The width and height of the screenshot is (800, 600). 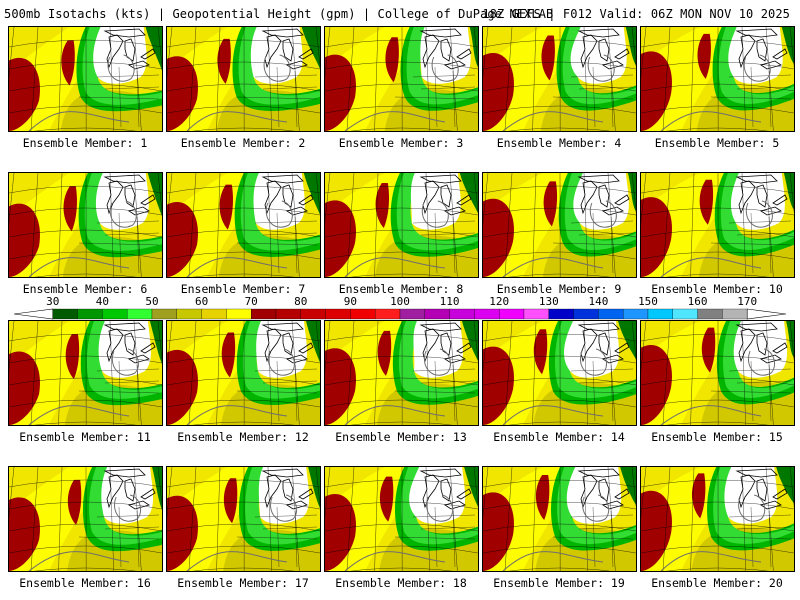 I want to click on ensemble-member-caption: Ensemble Member: 12, so click(x=243, y=437).